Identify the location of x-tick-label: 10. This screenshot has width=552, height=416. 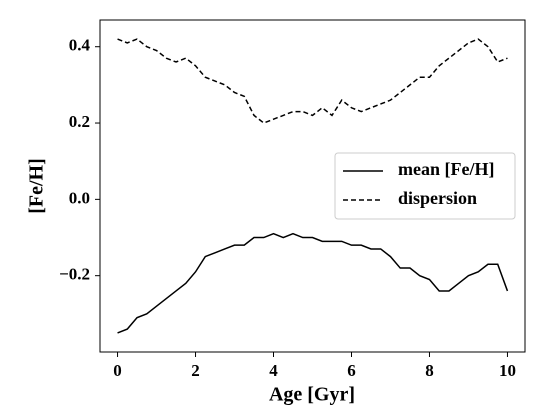
(507, 370).